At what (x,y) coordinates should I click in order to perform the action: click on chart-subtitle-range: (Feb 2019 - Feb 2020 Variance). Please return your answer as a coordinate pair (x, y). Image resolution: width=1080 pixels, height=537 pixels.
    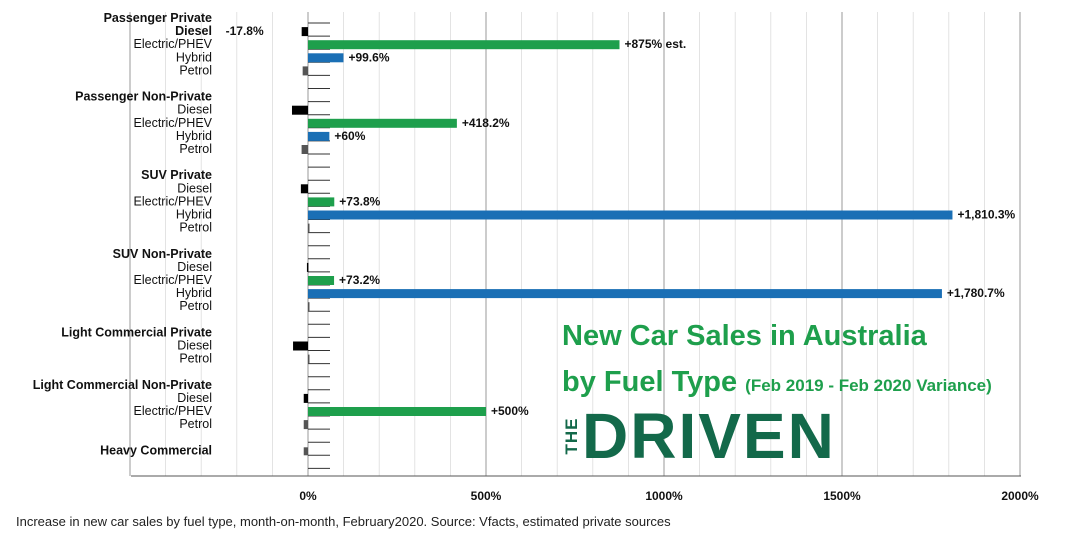
    Looking at the image, I should click on (868, 385).